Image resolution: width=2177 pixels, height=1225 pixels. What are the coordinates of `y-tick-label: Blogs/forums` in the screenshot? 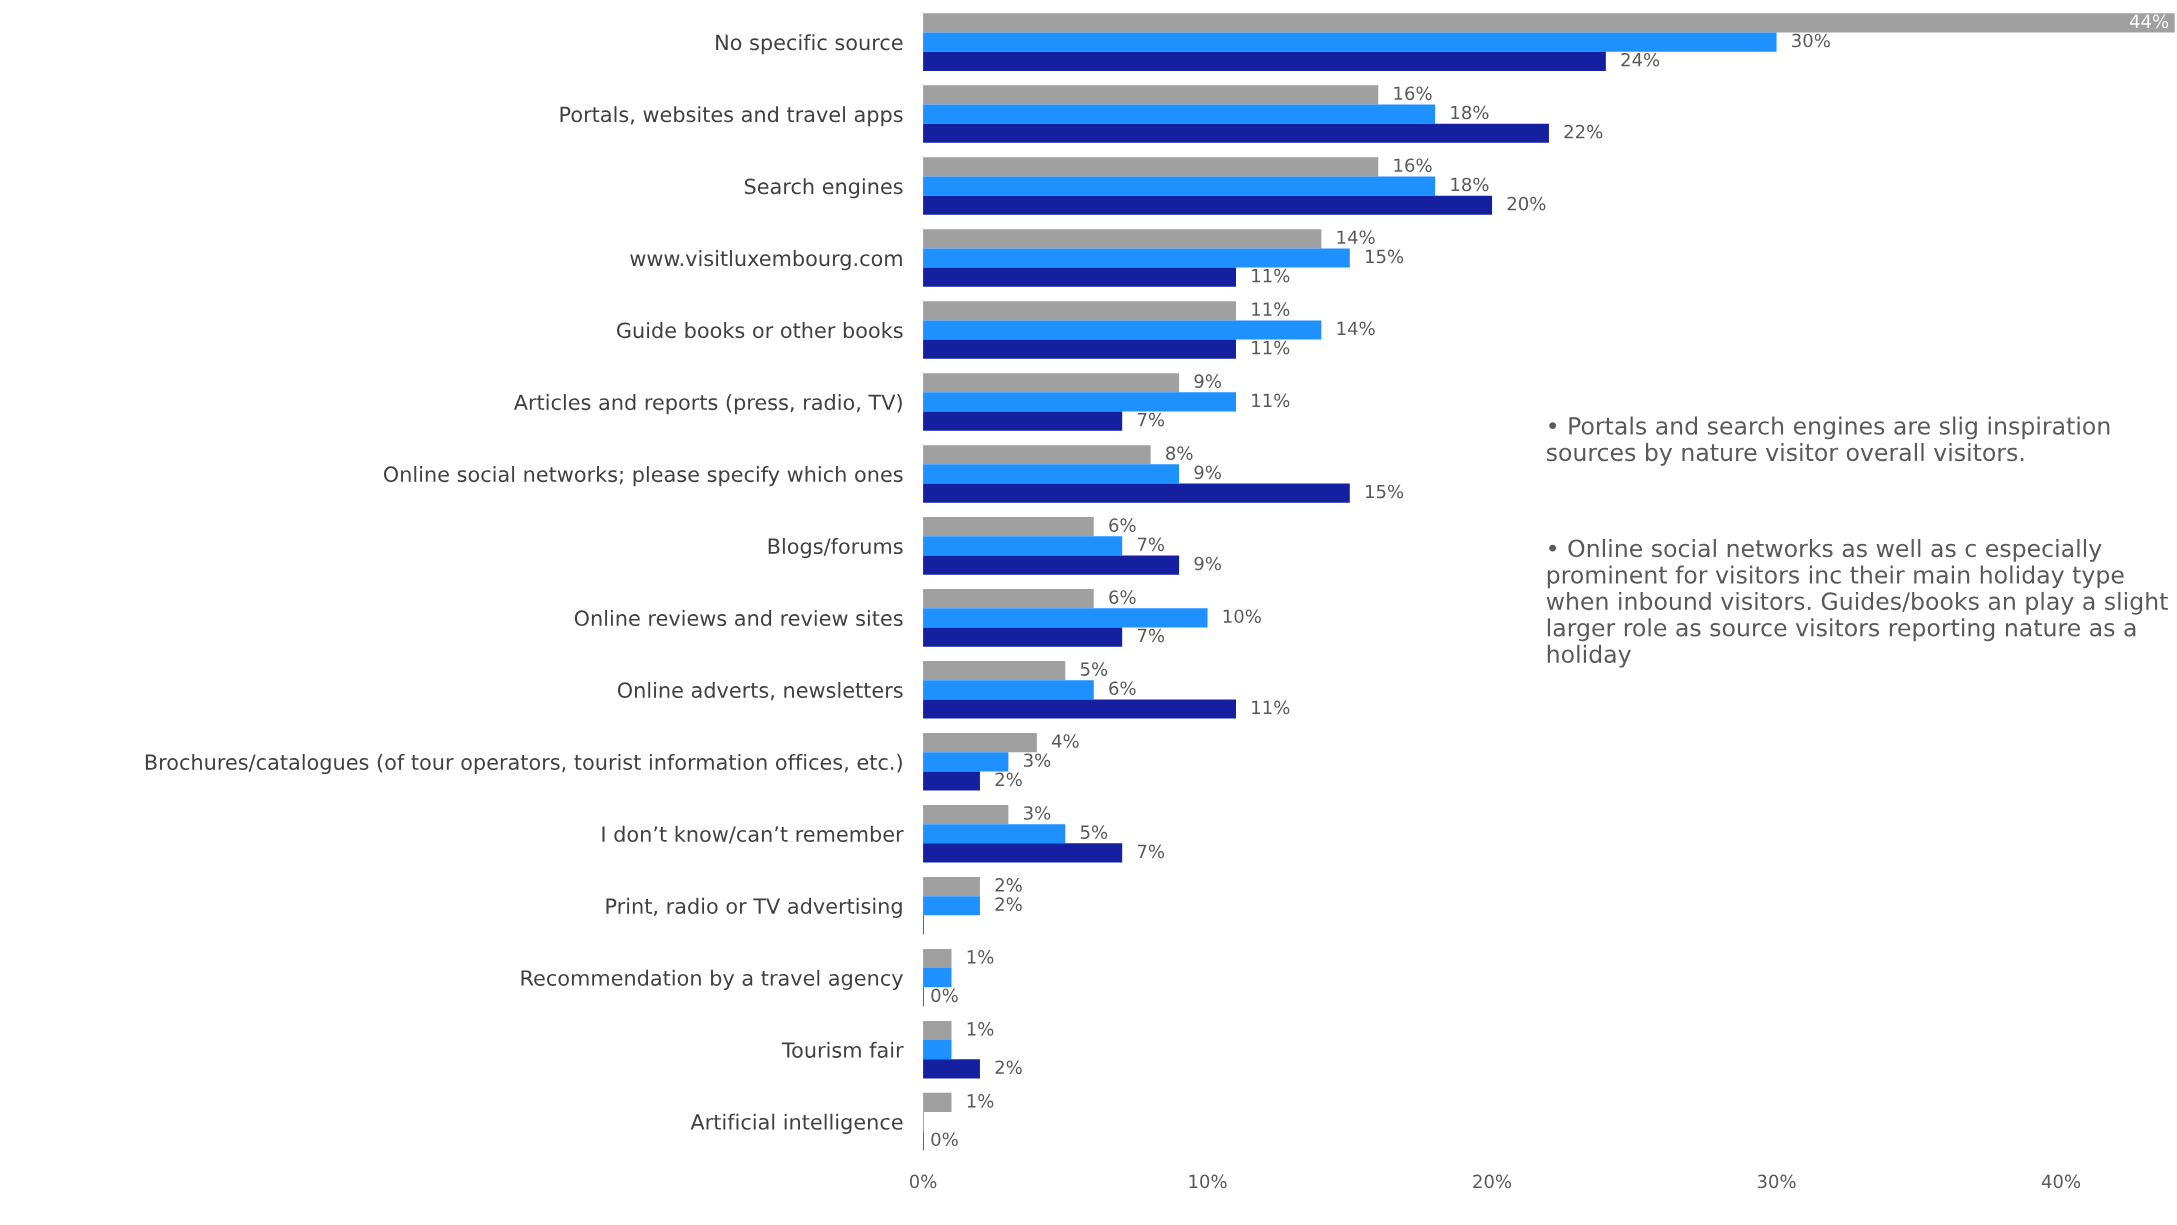 It's located at (835, 548).